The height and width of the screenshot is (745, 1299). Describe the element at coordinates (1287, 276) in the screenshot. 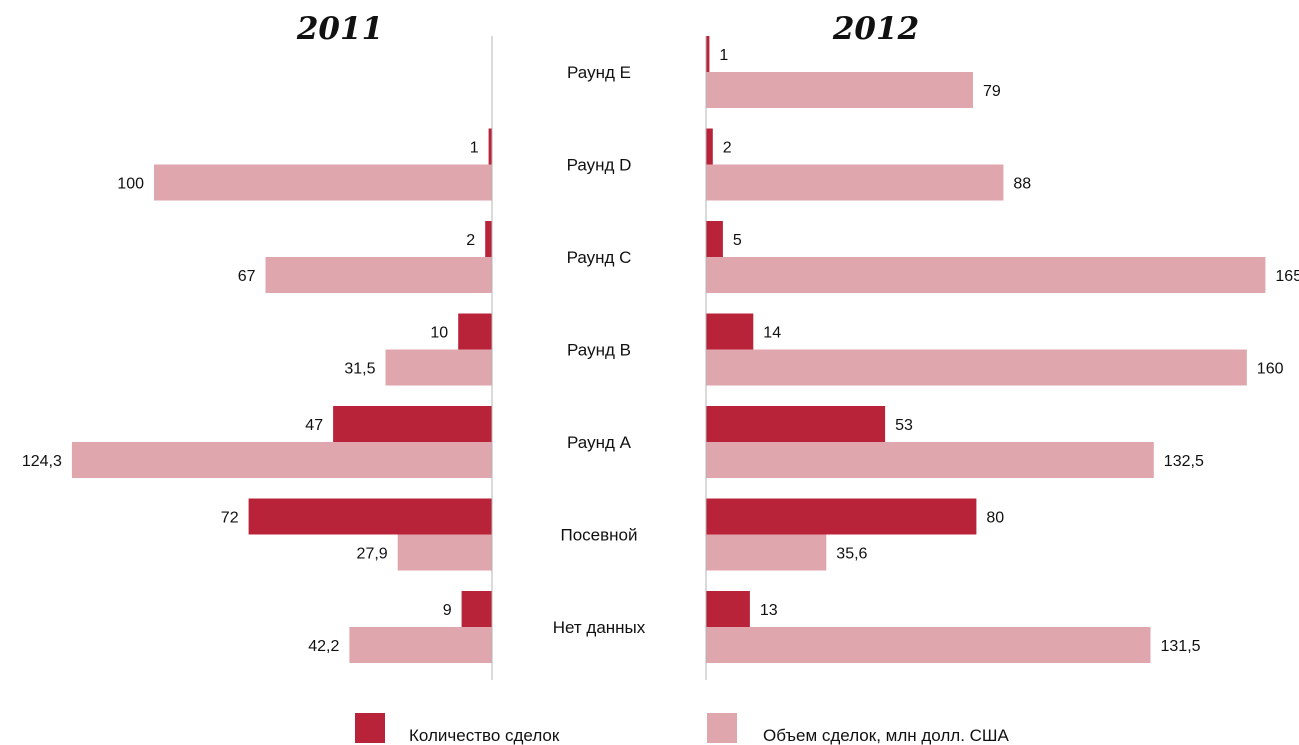

I see `data-label-2012: 165,5` at that location.